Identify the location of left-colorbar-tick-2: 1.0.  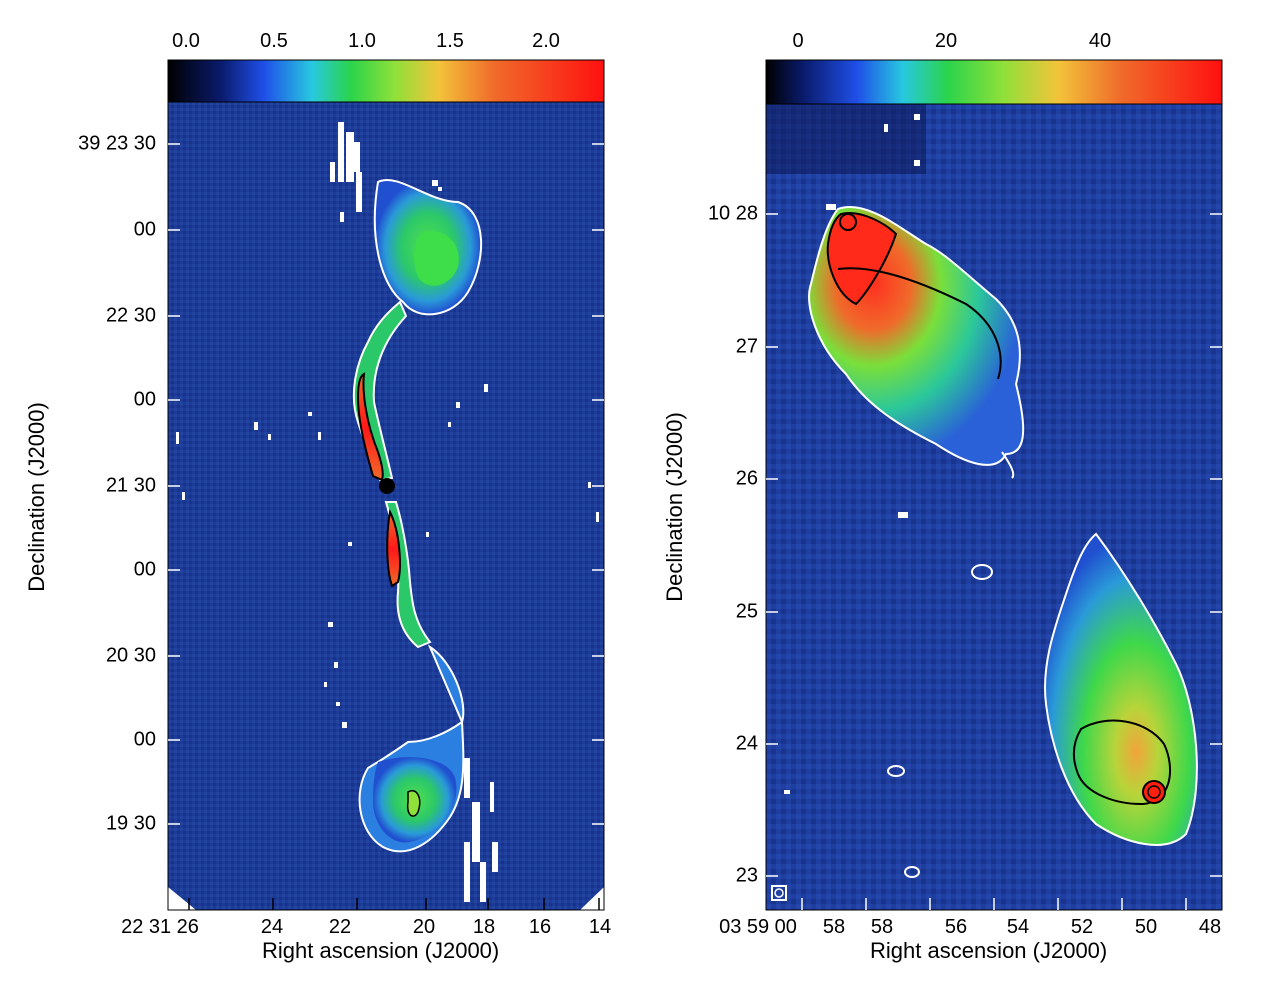
(362, 41).